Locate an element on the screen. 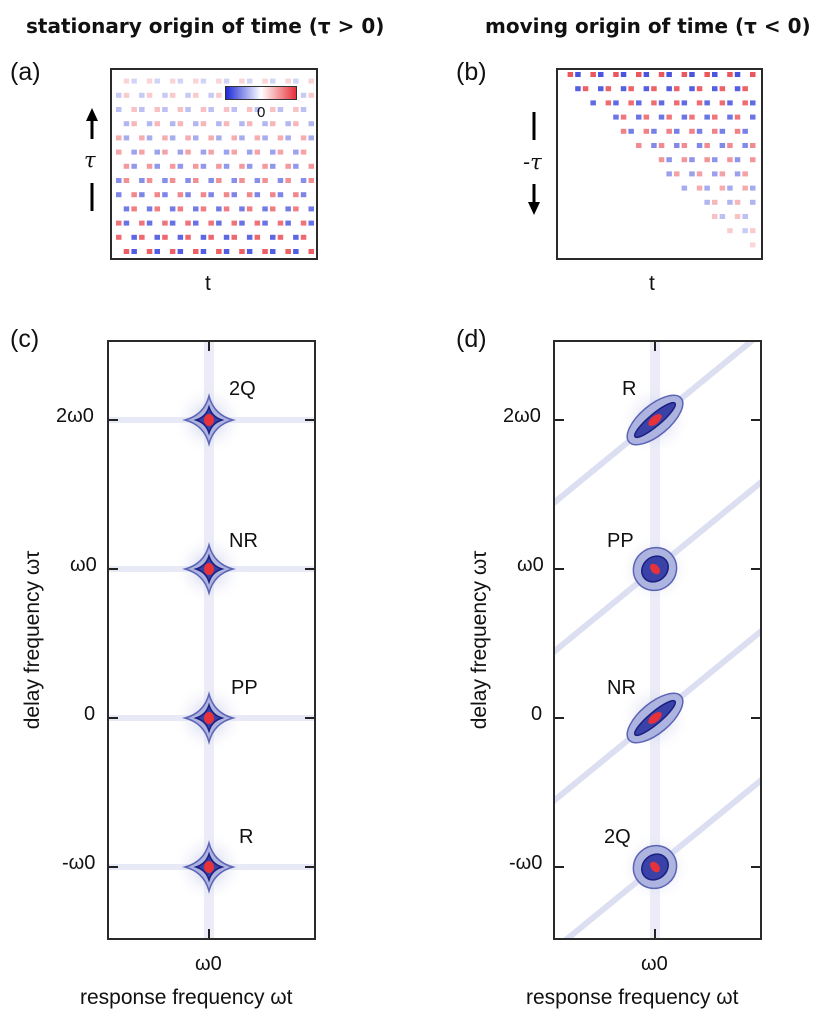 The height and width of the screenshot is (1021, 830). panel-a-ylabel: τ is located at coordinates (90, 160).